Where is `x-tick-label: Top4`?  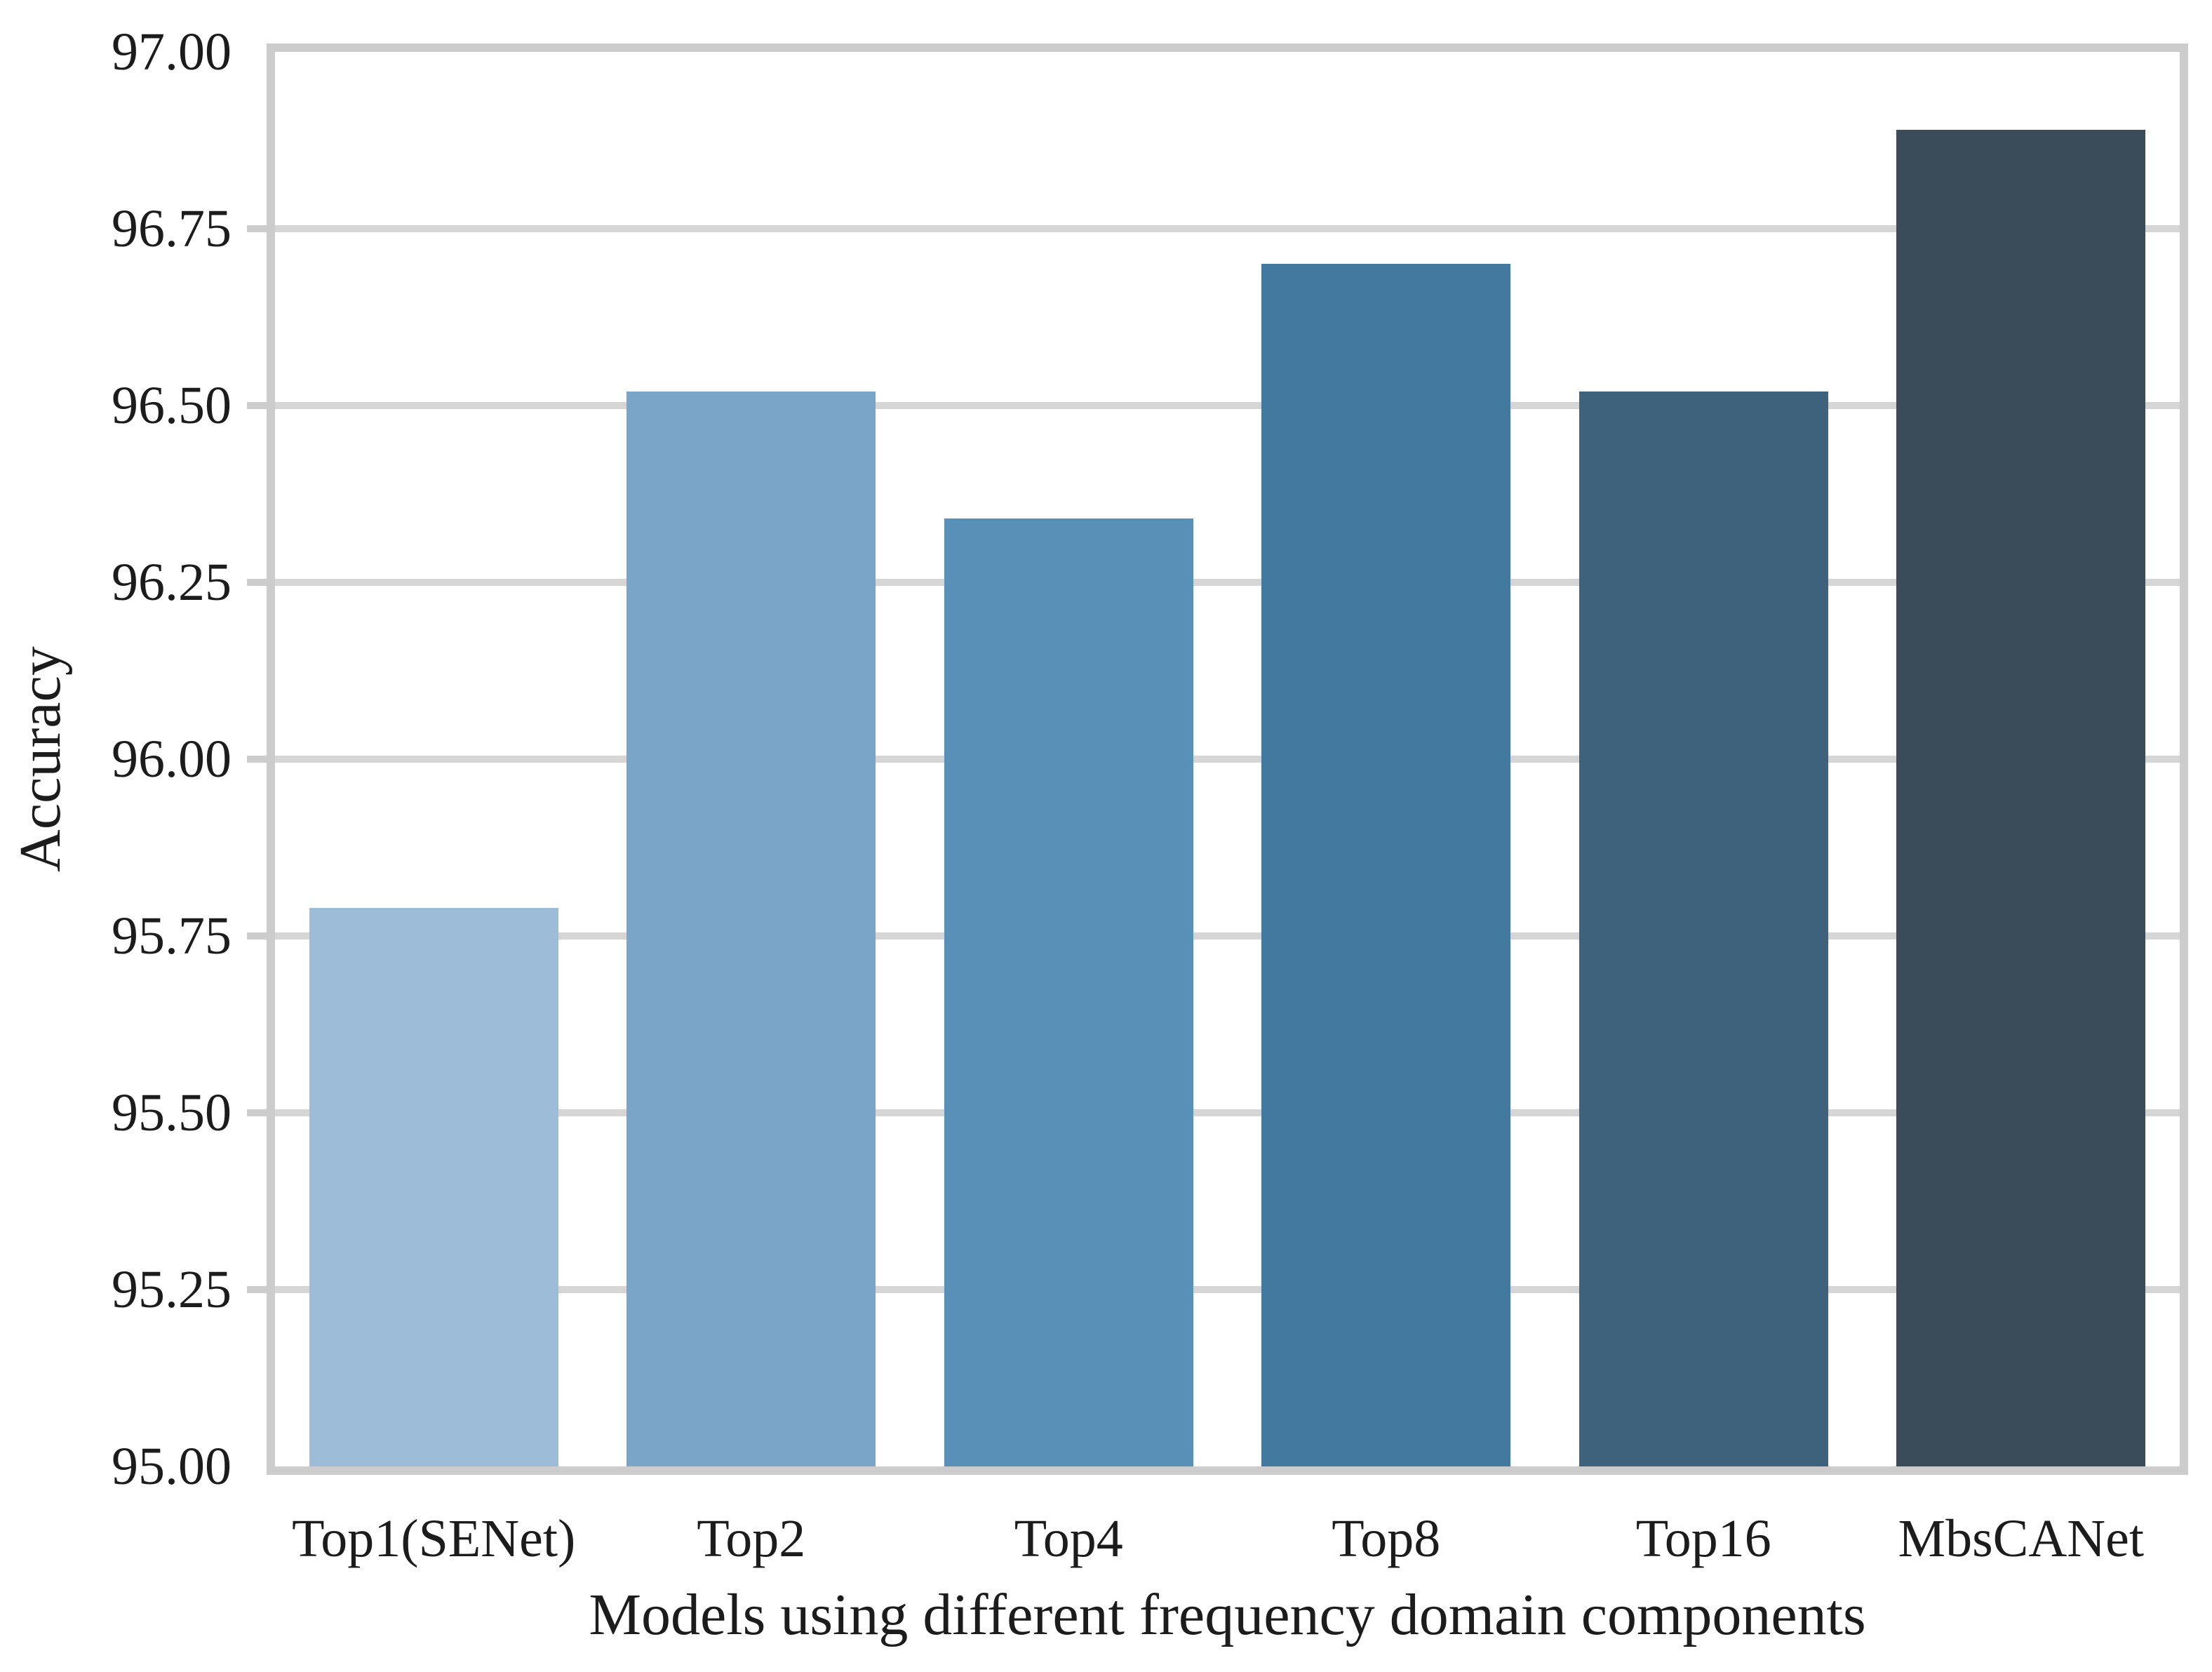 x-tick-label: Top4 is located at coordinates (1068, 1539).